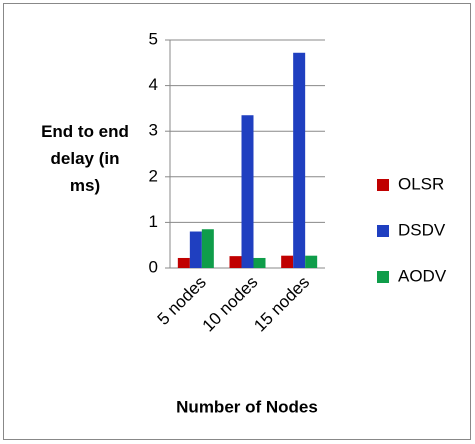  Describe the element at coordinates (247, 406) in the screenshot. I see `x-axis-title: Number of Nodes` at that location.